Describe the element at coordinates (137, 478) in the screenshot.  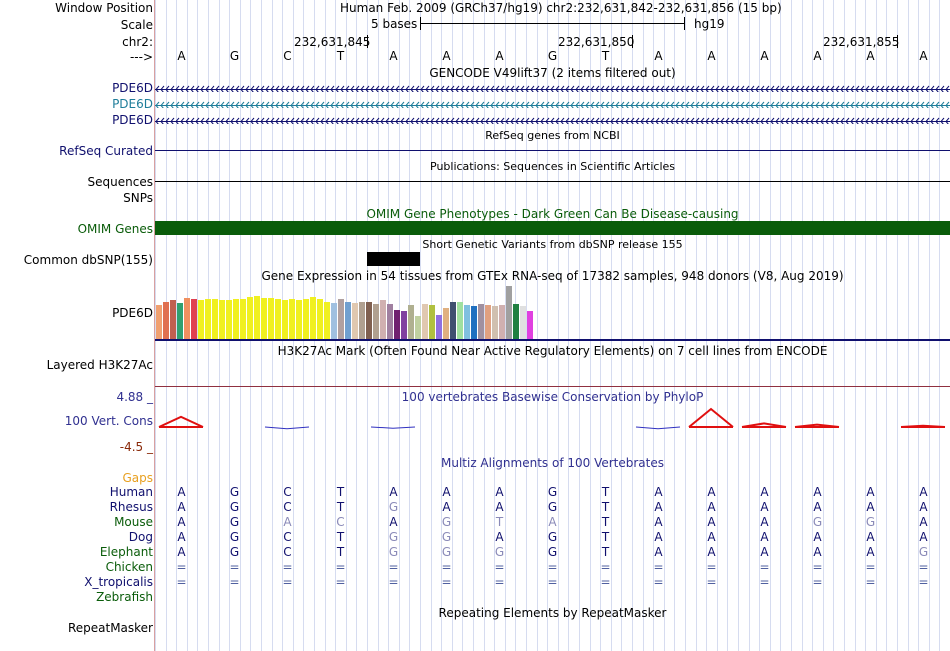
I see `multiz-gaps-label: Gaps` at that location.